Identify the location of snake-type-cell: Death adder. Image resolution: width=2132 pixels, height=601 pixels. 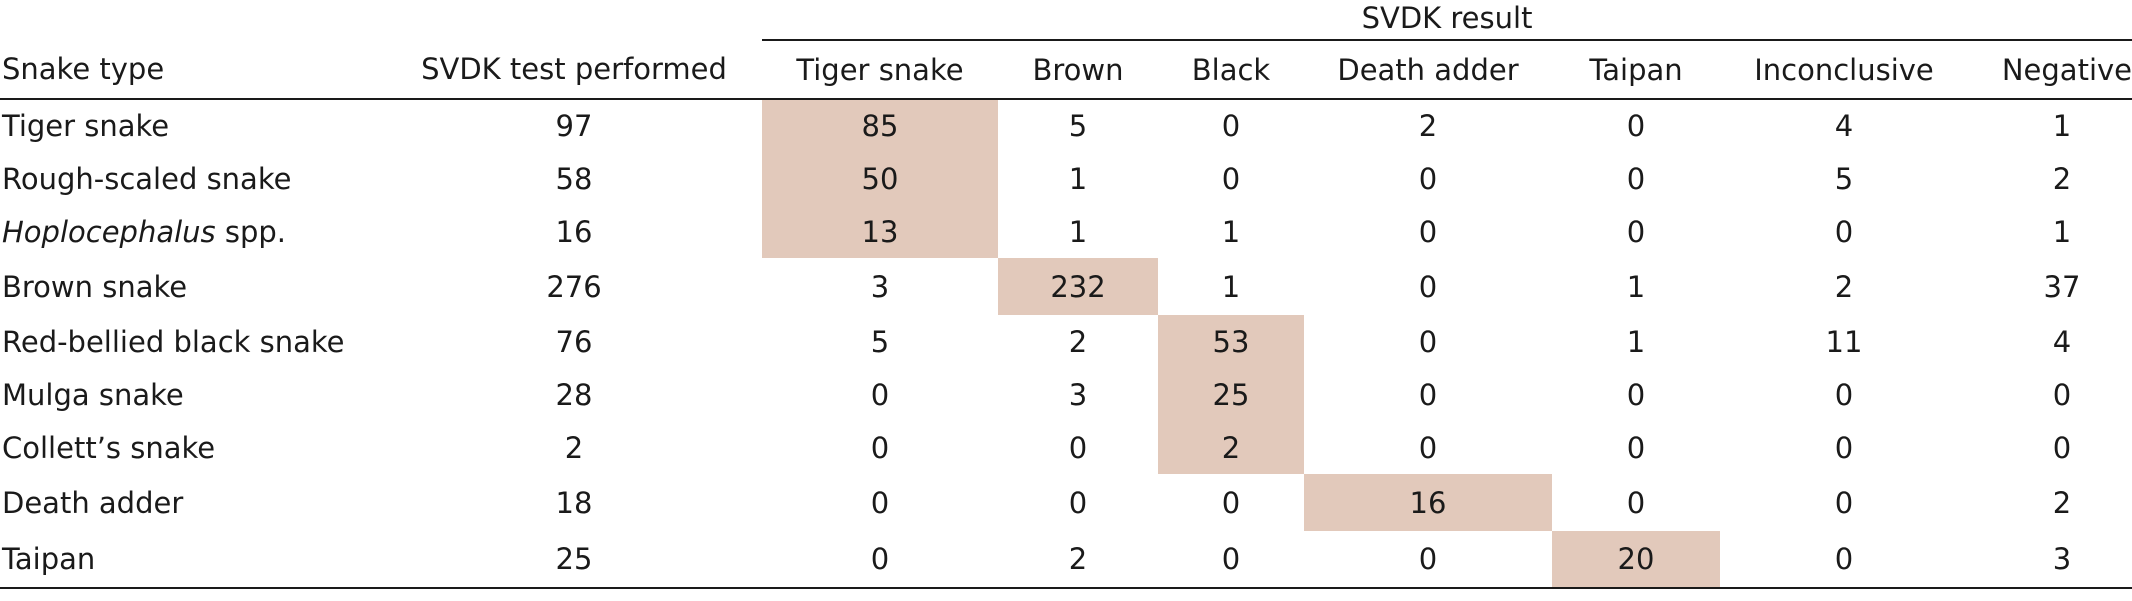
(193, 502).